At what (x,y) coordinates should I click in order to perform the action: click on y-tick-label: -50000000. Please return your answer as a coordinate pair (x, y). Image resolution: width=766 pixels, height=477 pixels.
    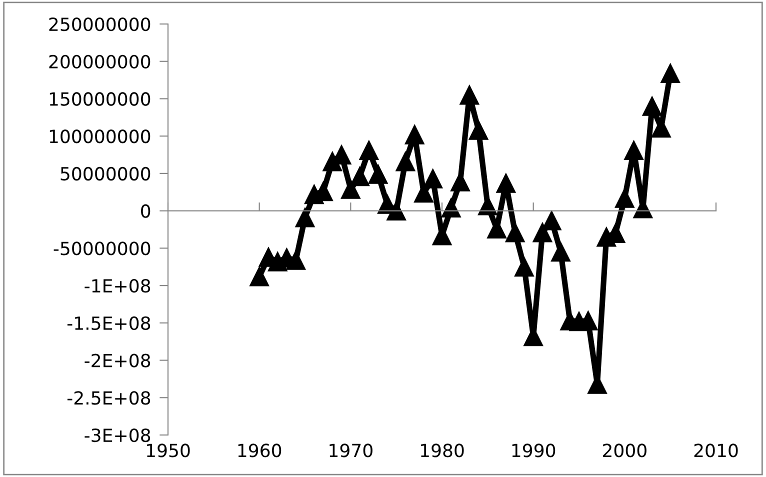
    Looking at the image, I should click on (102, 249).